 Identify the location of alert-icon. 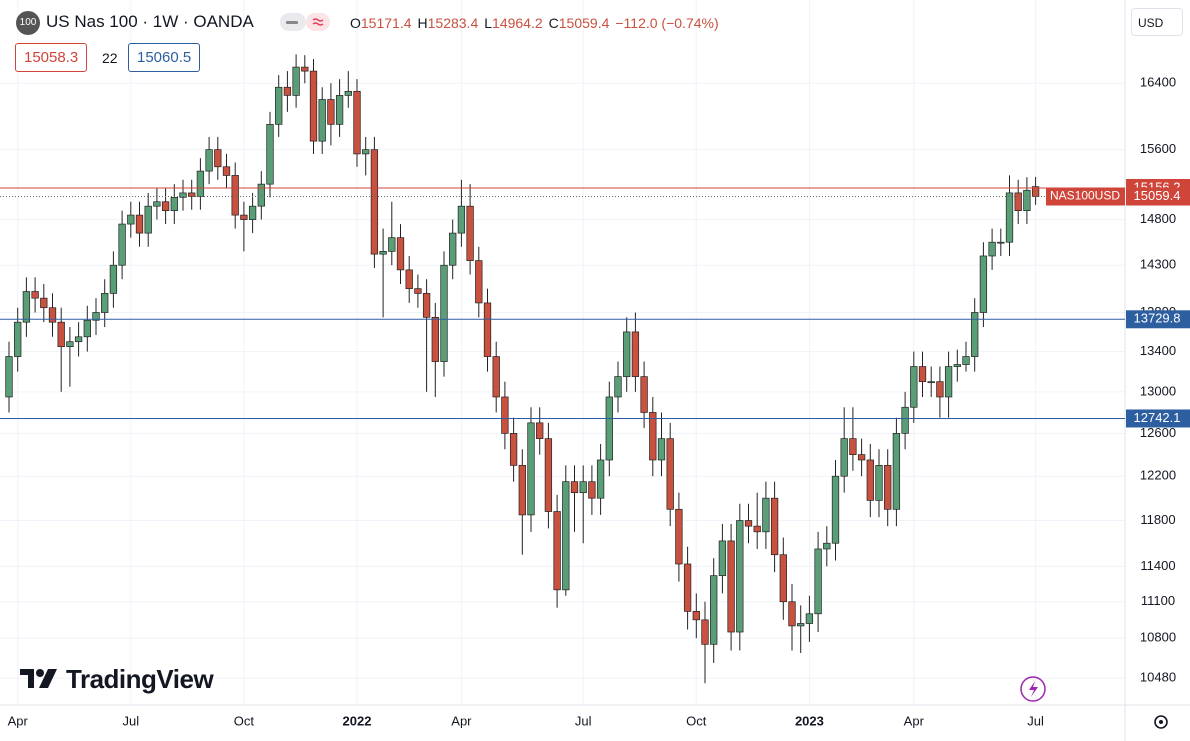
(1033, 689).